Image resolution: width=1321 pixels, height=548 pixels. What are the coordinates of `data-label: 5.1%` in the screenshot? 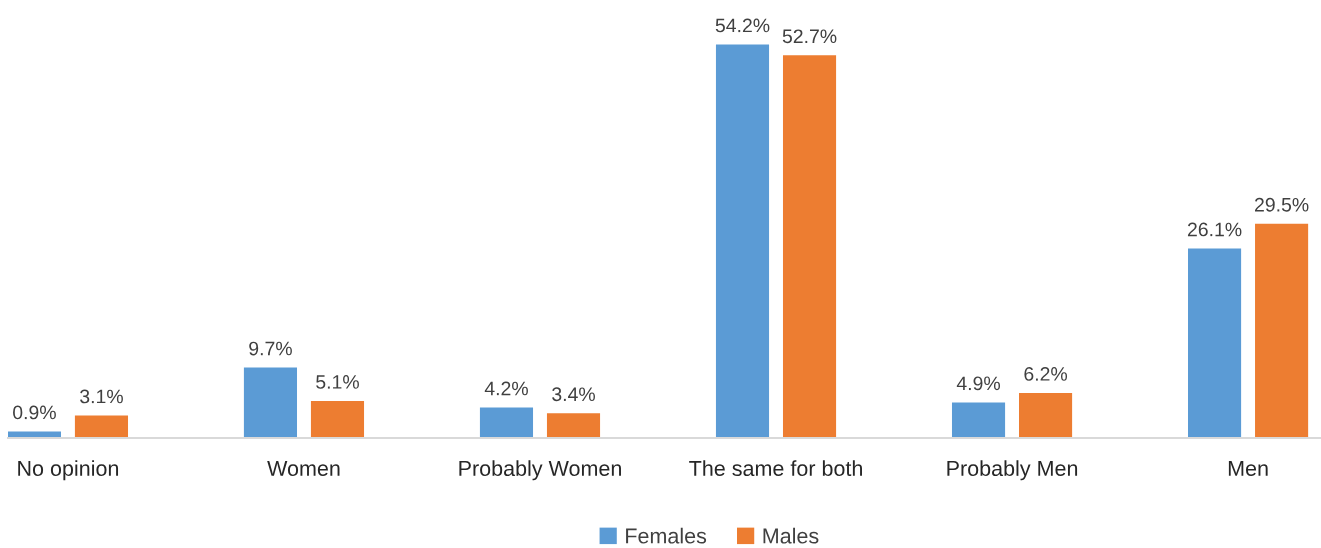 It's located at (337, 382).